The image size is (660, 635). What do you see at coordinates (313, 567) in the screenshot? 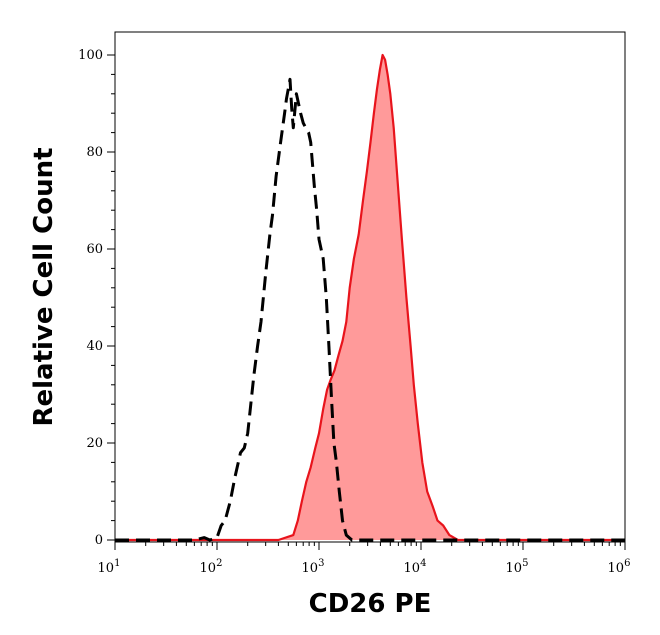
I see `x-tick-label: 10³` at bounding box center [313, 567].